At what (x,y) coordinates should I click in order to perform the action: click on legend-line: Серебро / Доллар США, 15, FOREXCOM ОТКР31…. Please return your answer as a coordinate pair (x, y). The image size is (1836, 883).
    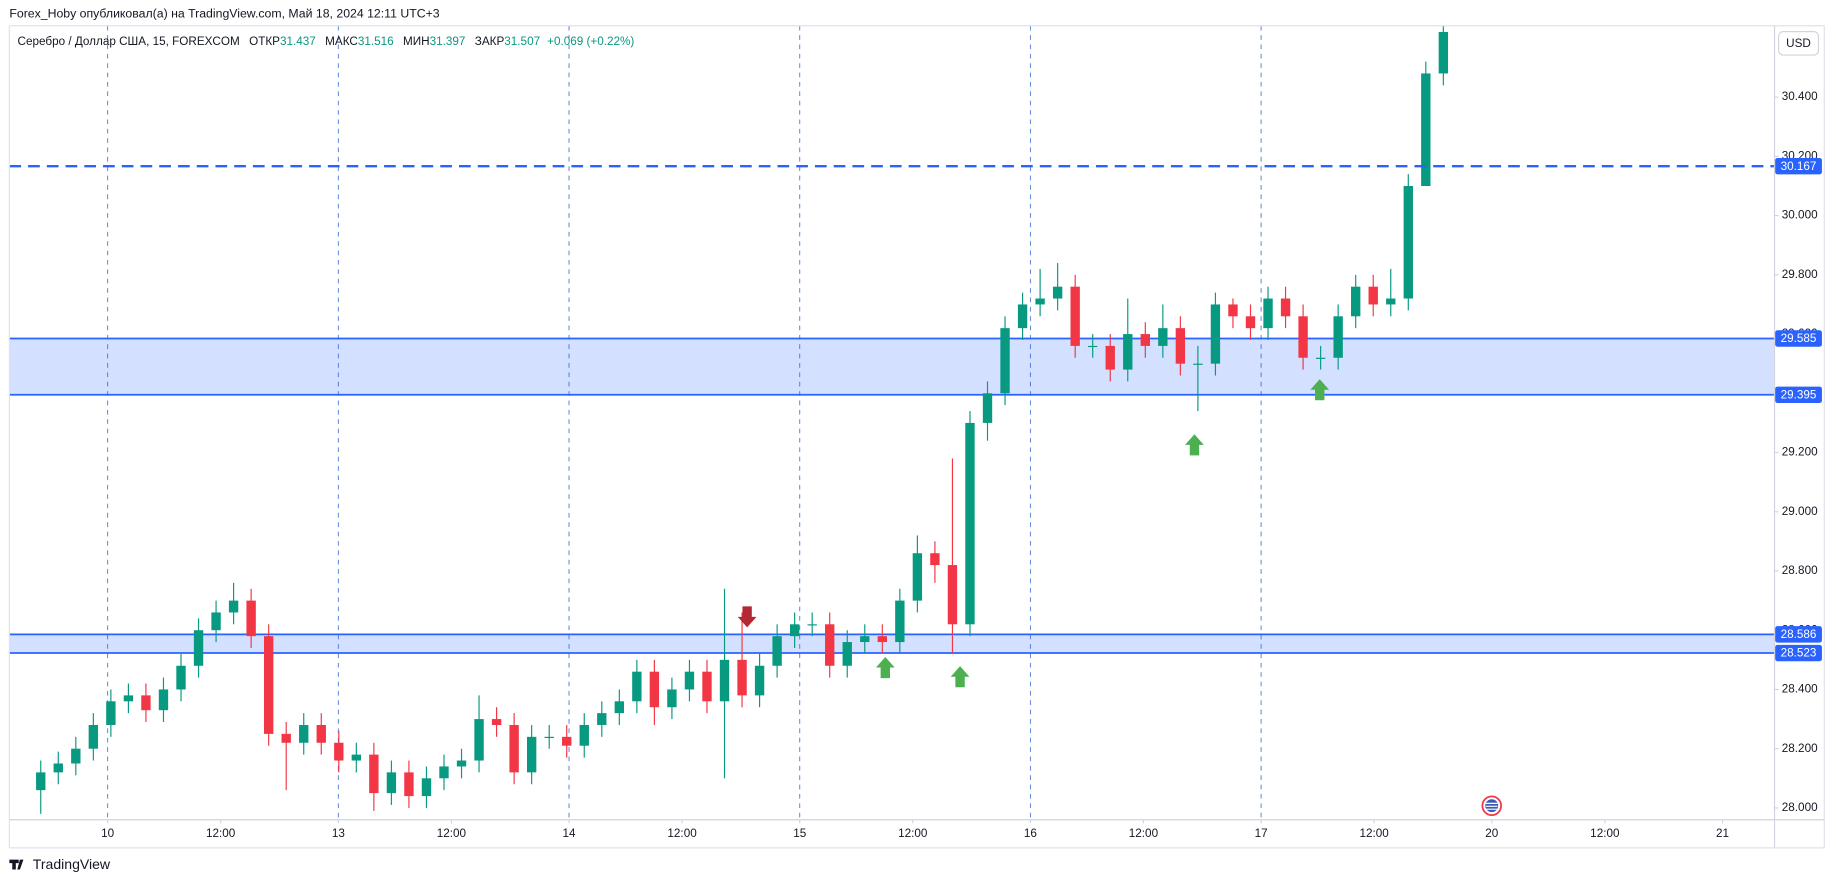
    Looking at the image, I should click on (326, 41).